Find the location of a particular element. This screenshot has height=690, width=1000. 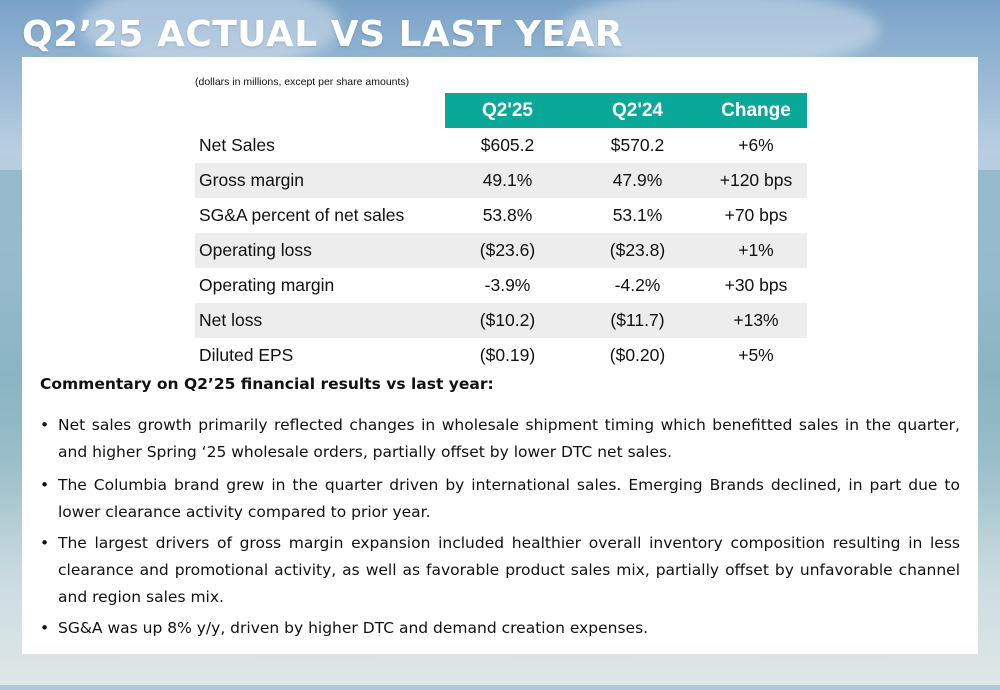

page-title: Q2’25 ACTUAL VS LAST YEAR is located at coordinates (323, 34).